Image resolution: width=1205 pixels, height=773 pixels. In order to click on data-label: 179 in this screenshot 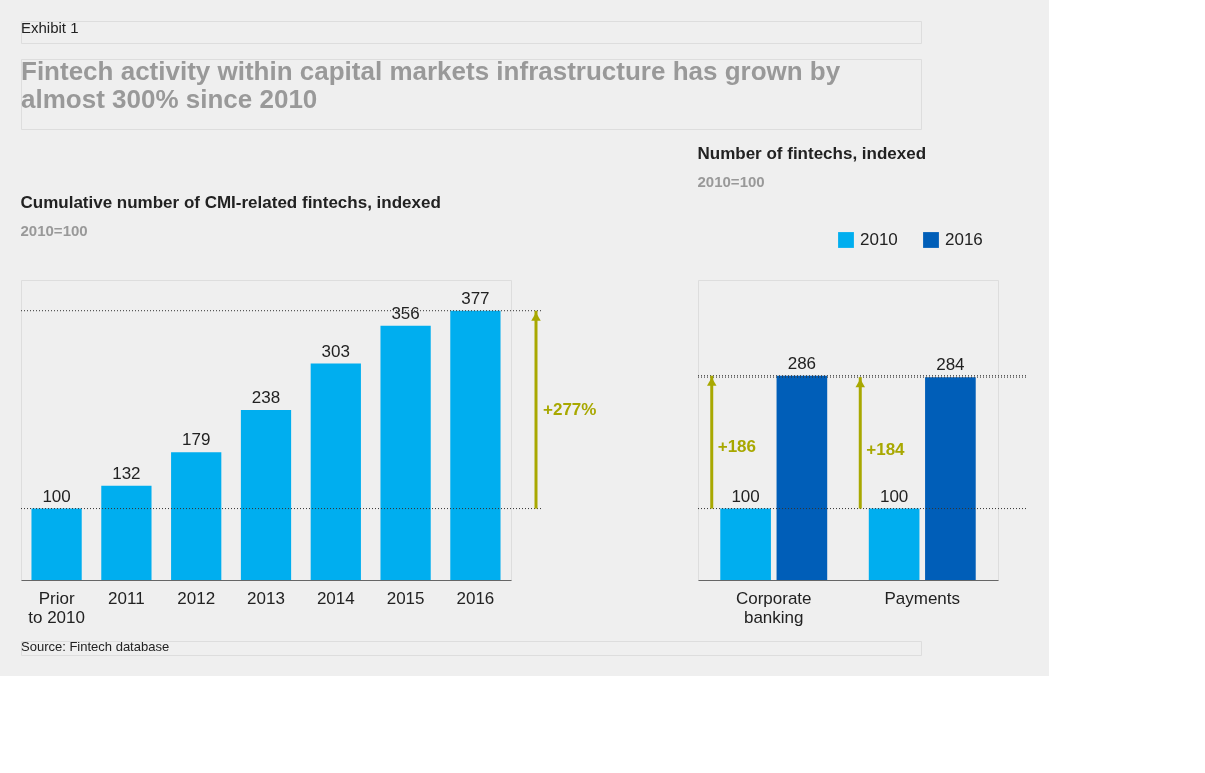, I will do `click(196, 440)`.